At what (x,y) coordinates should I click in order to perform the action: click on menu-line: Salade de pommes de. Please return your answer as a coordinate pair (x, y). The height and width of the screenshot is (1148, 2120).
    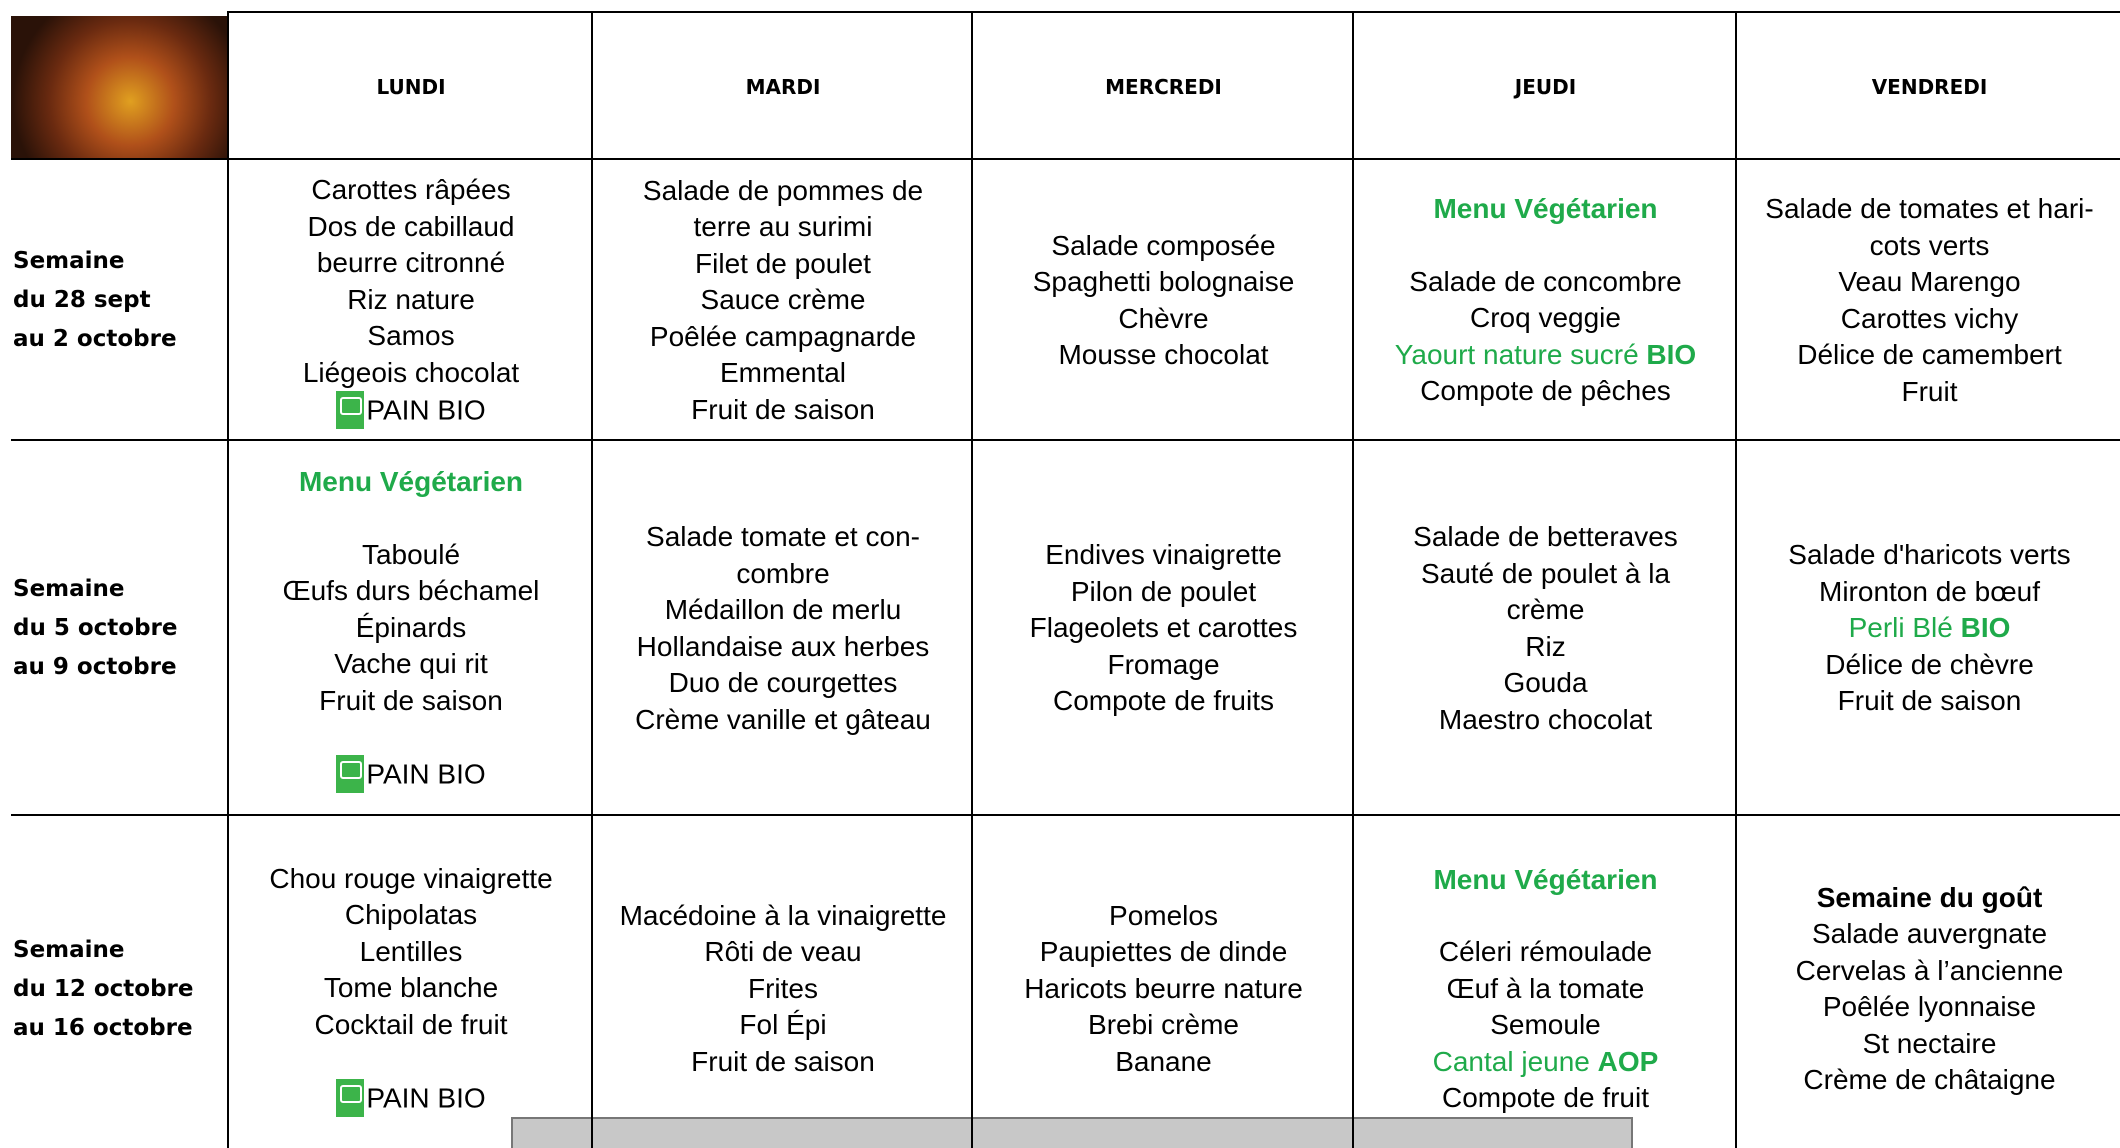
    Looking at the image, I should click on (783, 190).